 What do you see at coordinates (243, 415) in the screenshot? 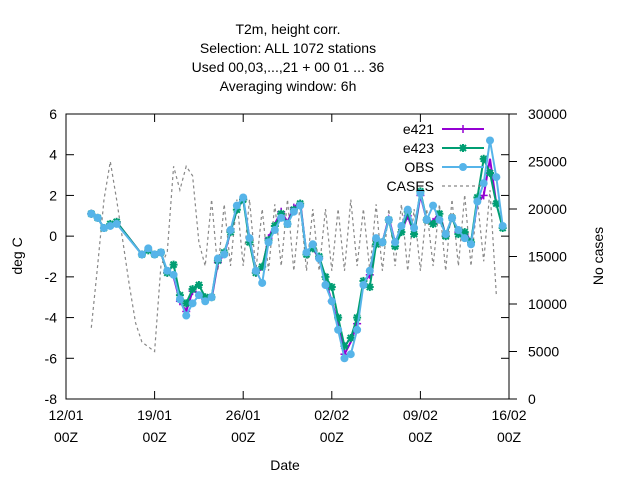
I see `x-tick-label-date: 26/01` at bounding box center [243, 415].